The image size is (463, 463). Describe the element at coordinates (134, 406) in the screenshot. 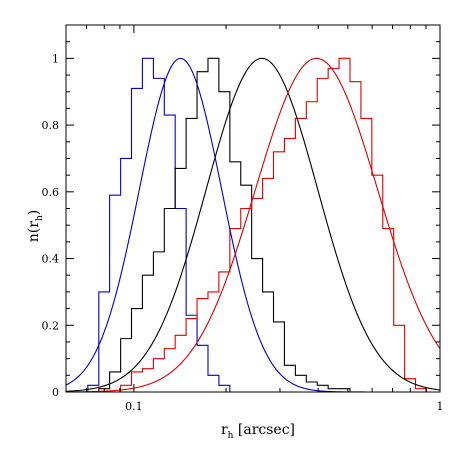

I see `x-tick-label: 0.1` at that location.